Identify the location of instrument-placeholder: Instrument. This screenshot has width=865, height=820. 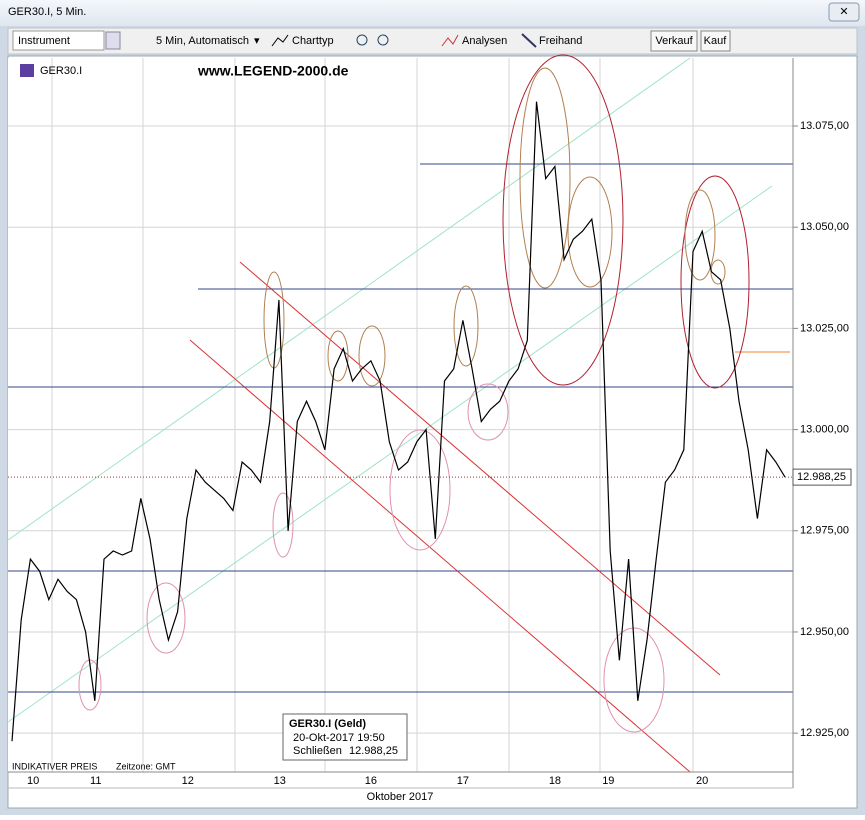
(44, 41).